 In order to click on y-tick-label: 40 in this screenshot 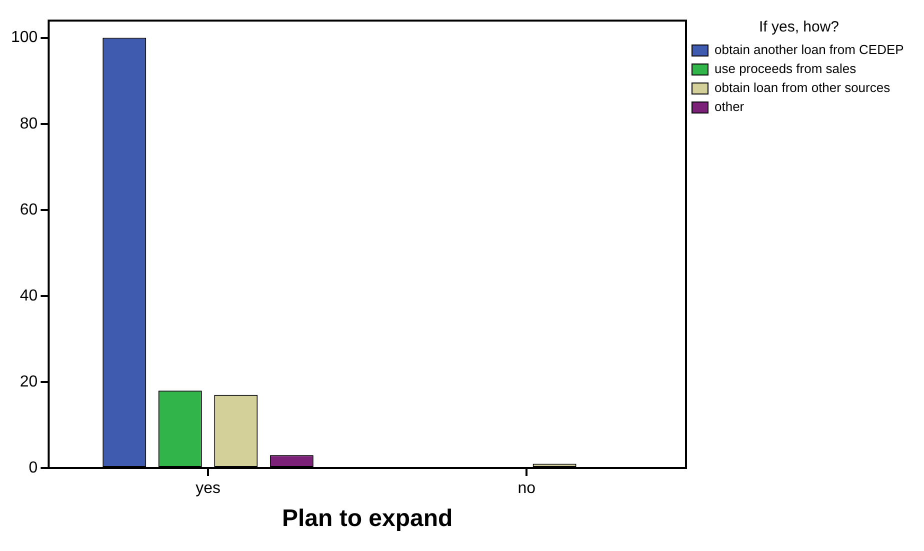, I will do `click(29, 295)`.